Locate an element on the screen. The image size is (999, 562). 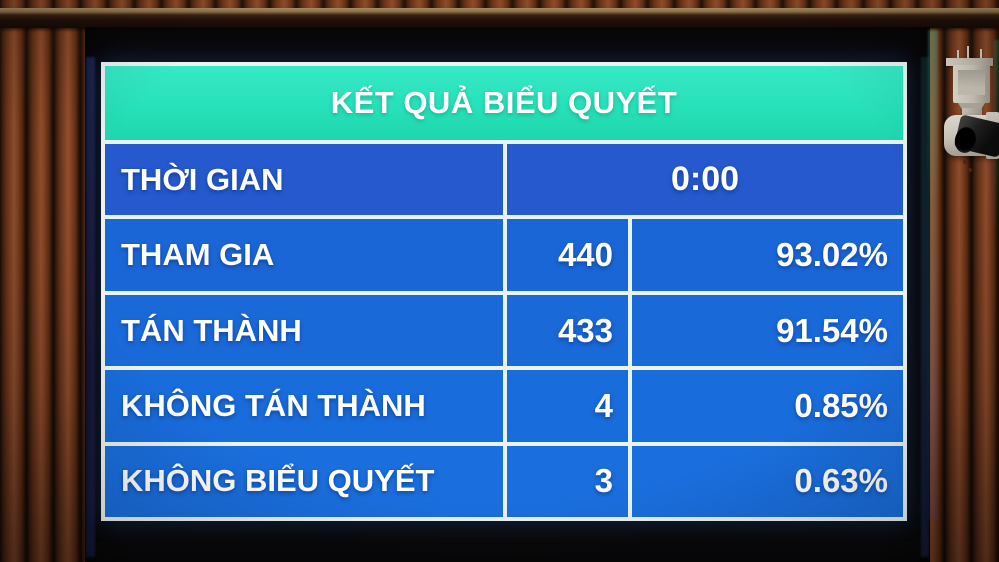
result-label: KHÔNG BIỂU QUYẾT is located at coordinates (304, 481).